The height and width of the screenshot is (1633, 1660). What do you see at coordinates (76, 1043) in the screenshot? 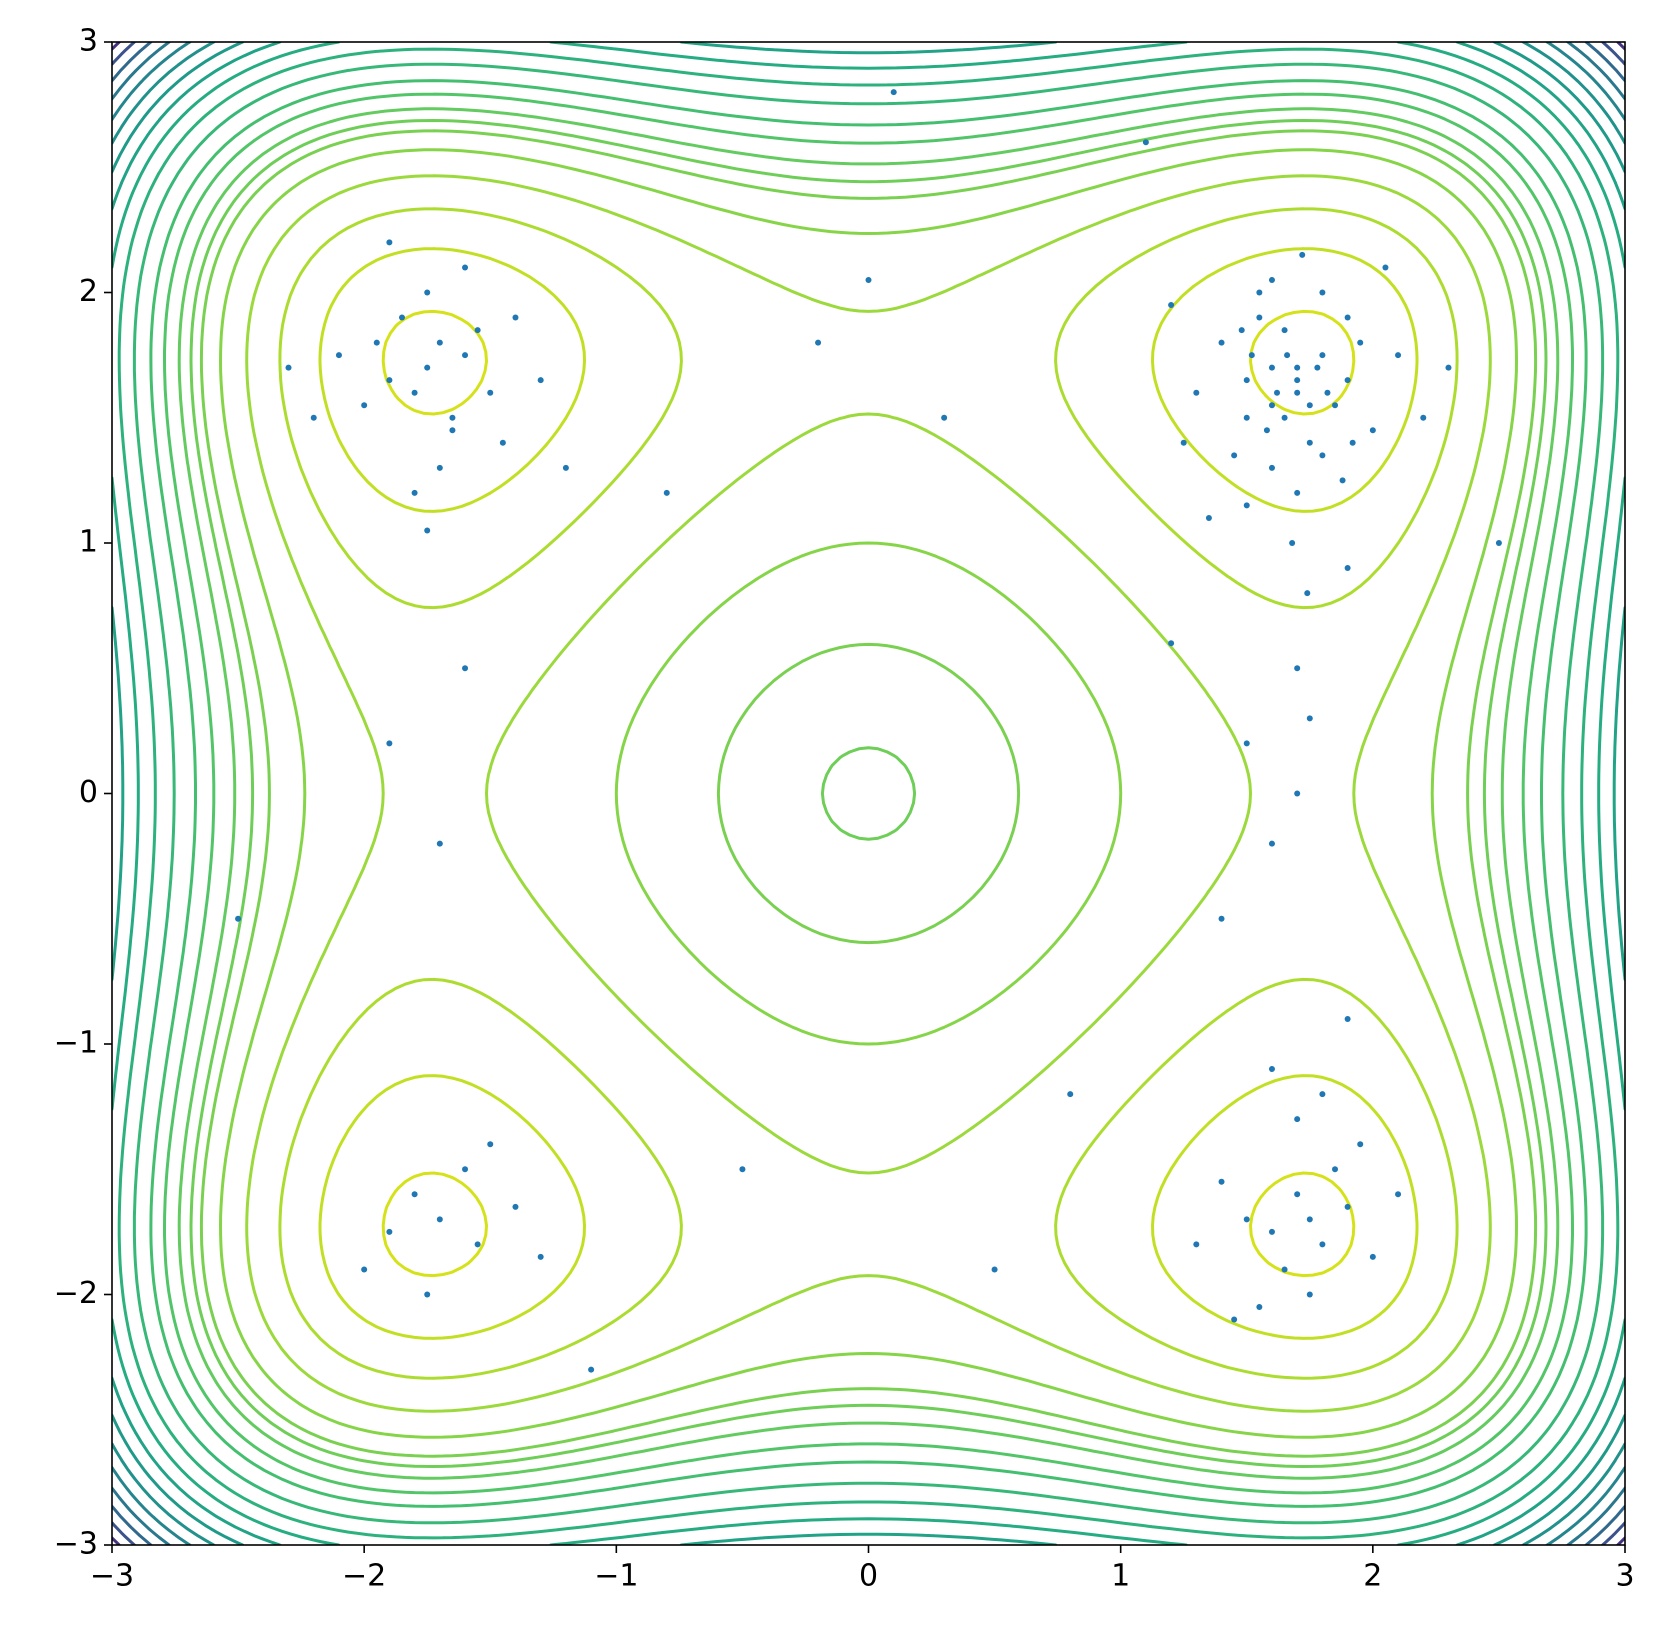
I see `y-tick-label: −1` at bounding box center [76, 1043].